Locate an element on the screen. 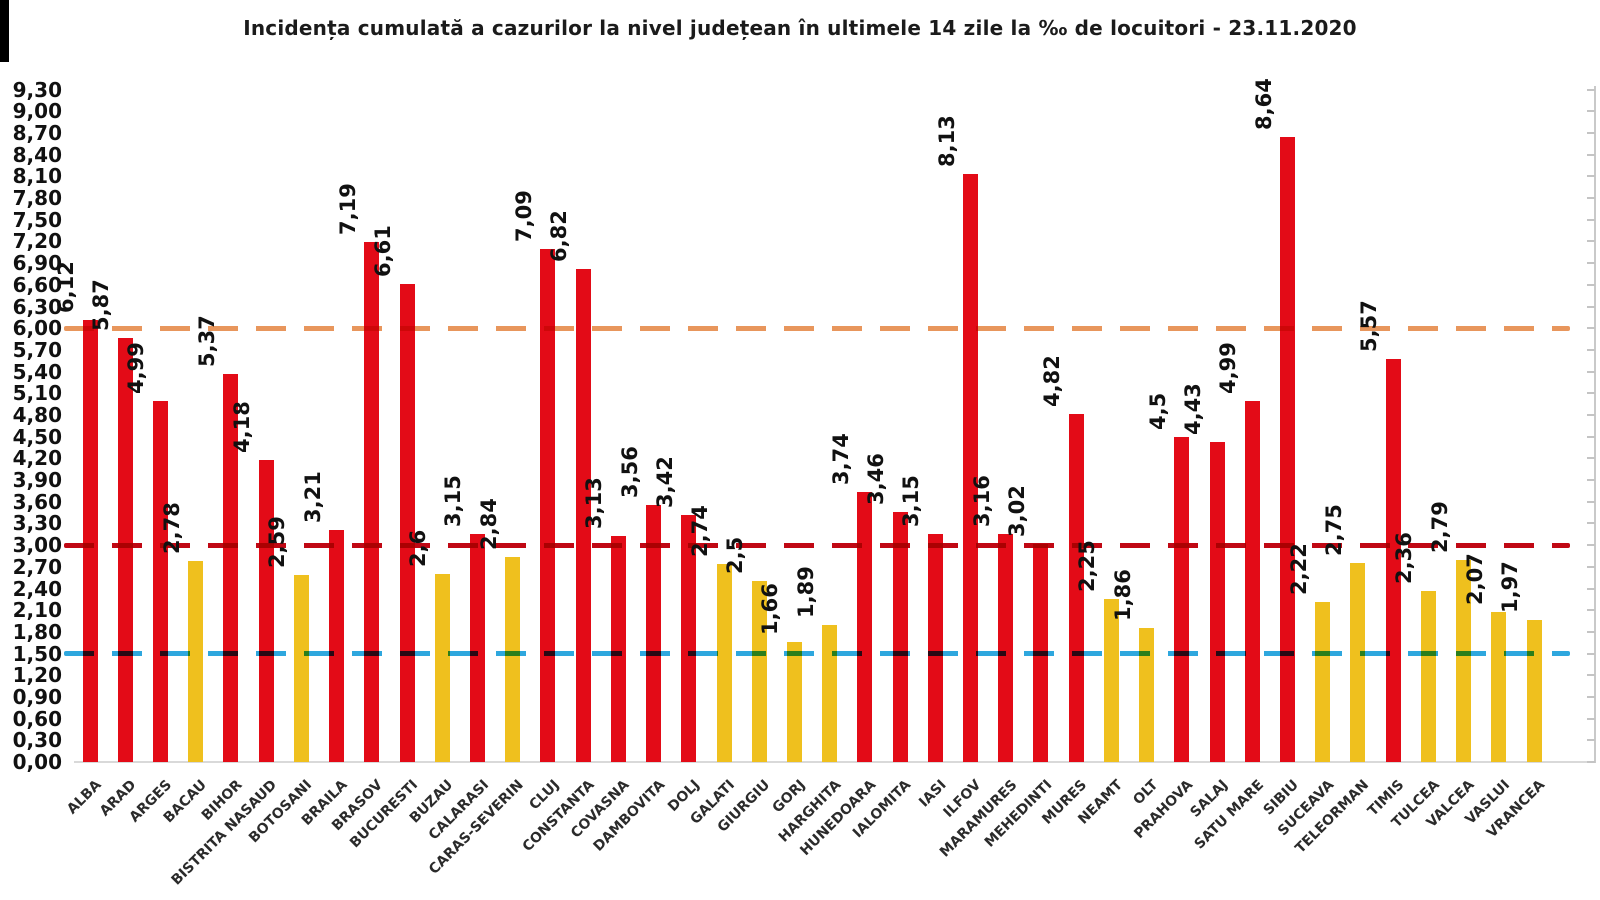  bar-alba is located at coordinates (90, 540).